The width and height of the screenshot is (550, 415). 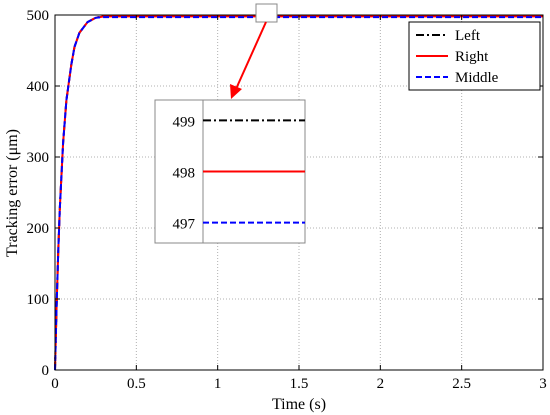 I want to click on zoom-arrow-shaft, so click(x=251, y=55).